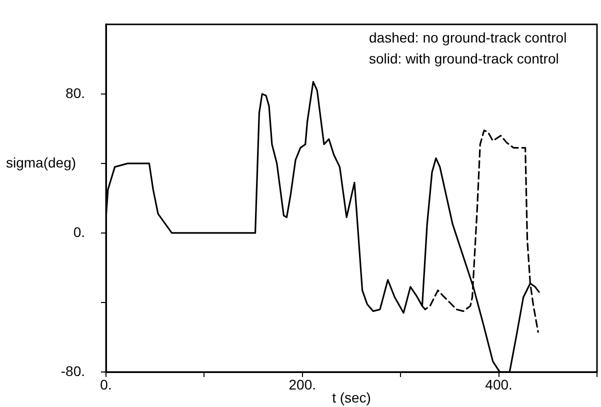 This screenshot has width=601, height=407. Describe the element at coordinates (351, 397) in the screenshot. I see `x-axis-title: t (sec)` at that location.